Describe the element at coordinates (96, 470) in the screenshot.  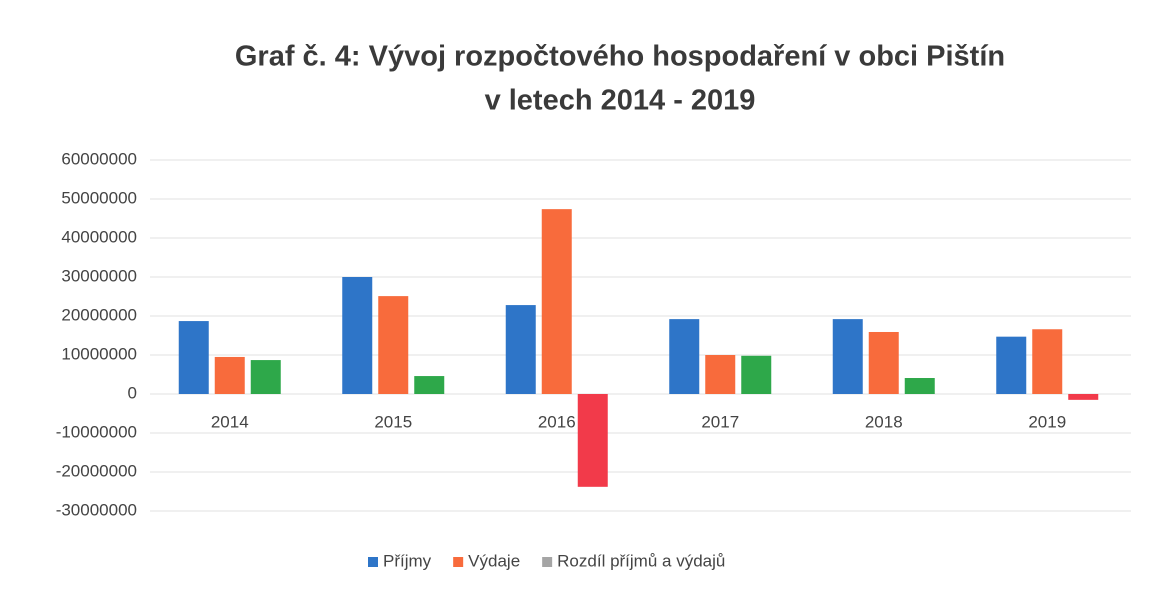
I see `y-tick-label: -20000000` at that location.